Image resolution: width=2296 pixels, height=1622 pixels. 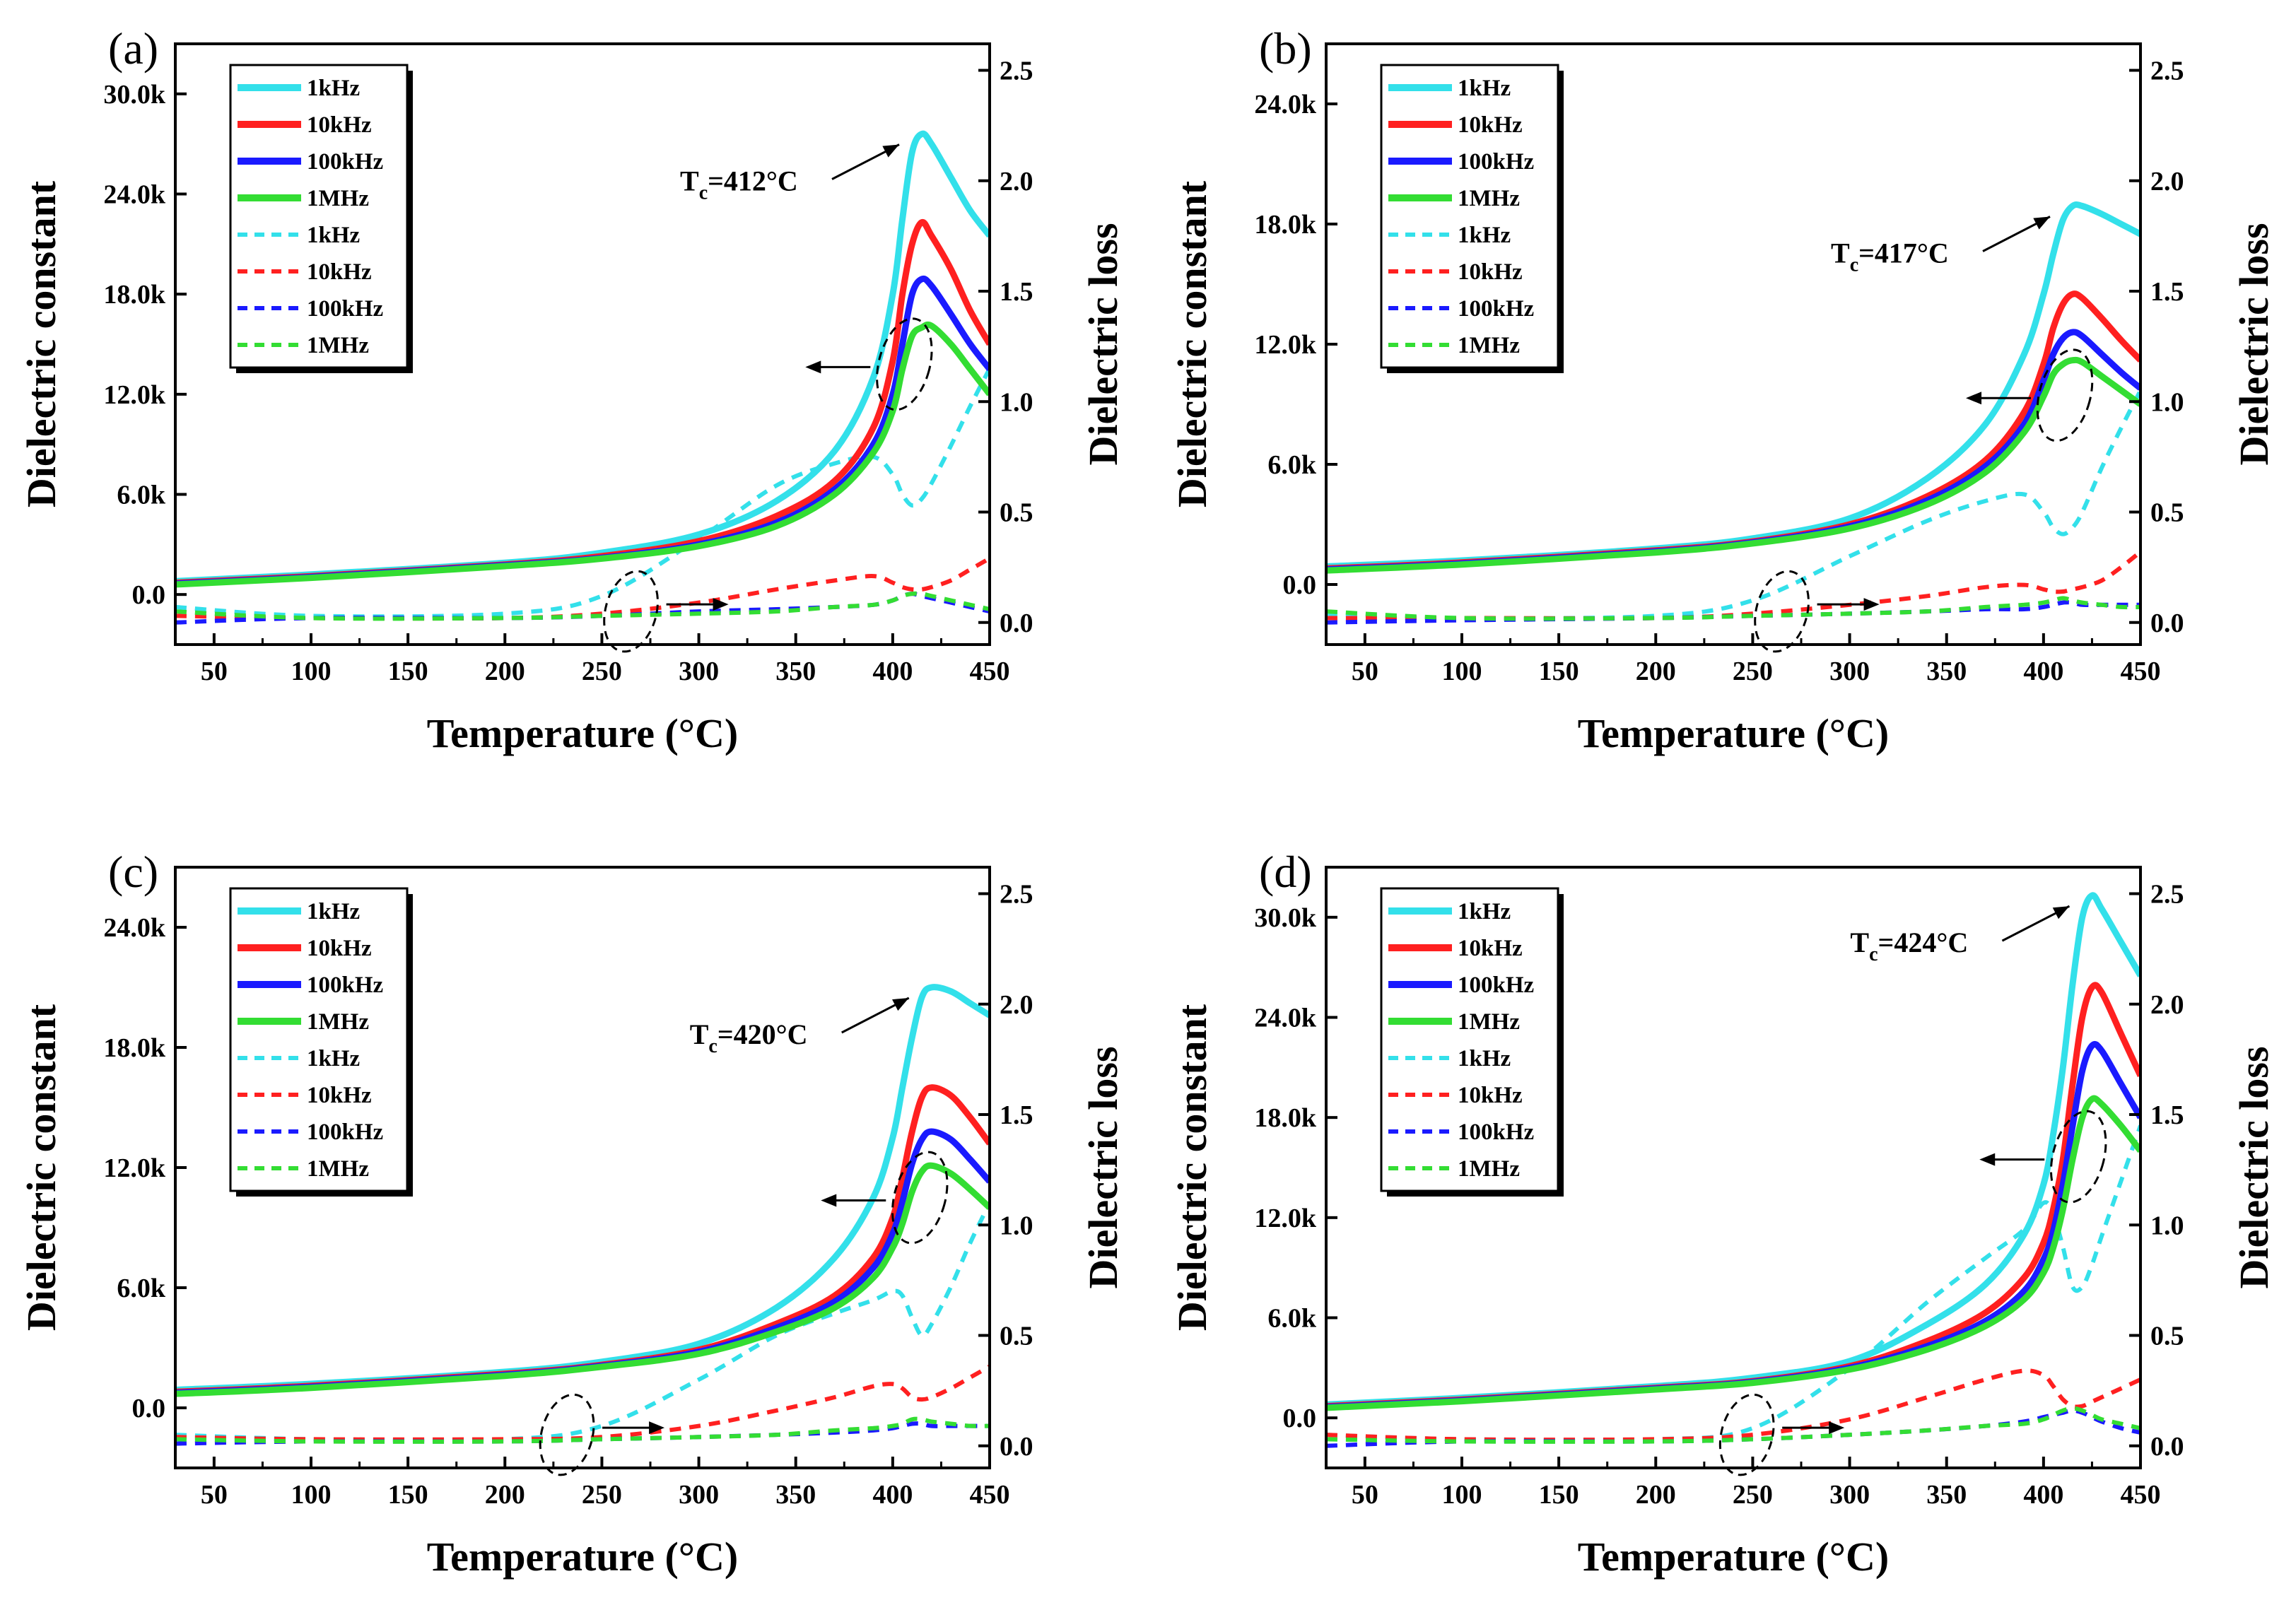 What do you see at coordinates (133, 48) in the screenshot?
I see `panel-label: (a)` at bounding box center [133, 48].